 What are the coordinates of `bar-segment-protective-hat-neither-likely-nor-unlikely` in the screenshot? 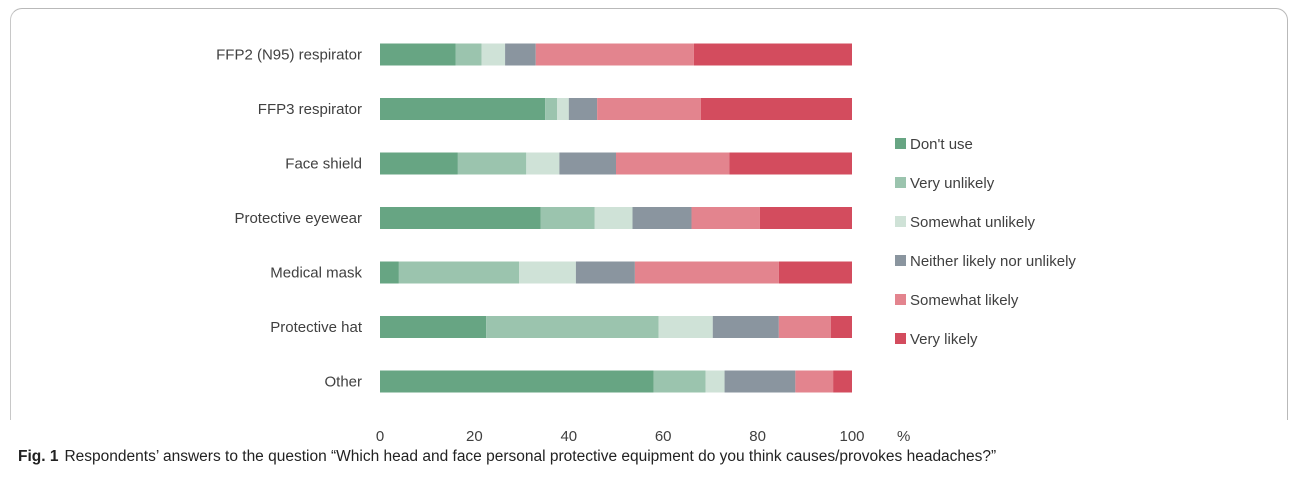 It's located at (745, 327).